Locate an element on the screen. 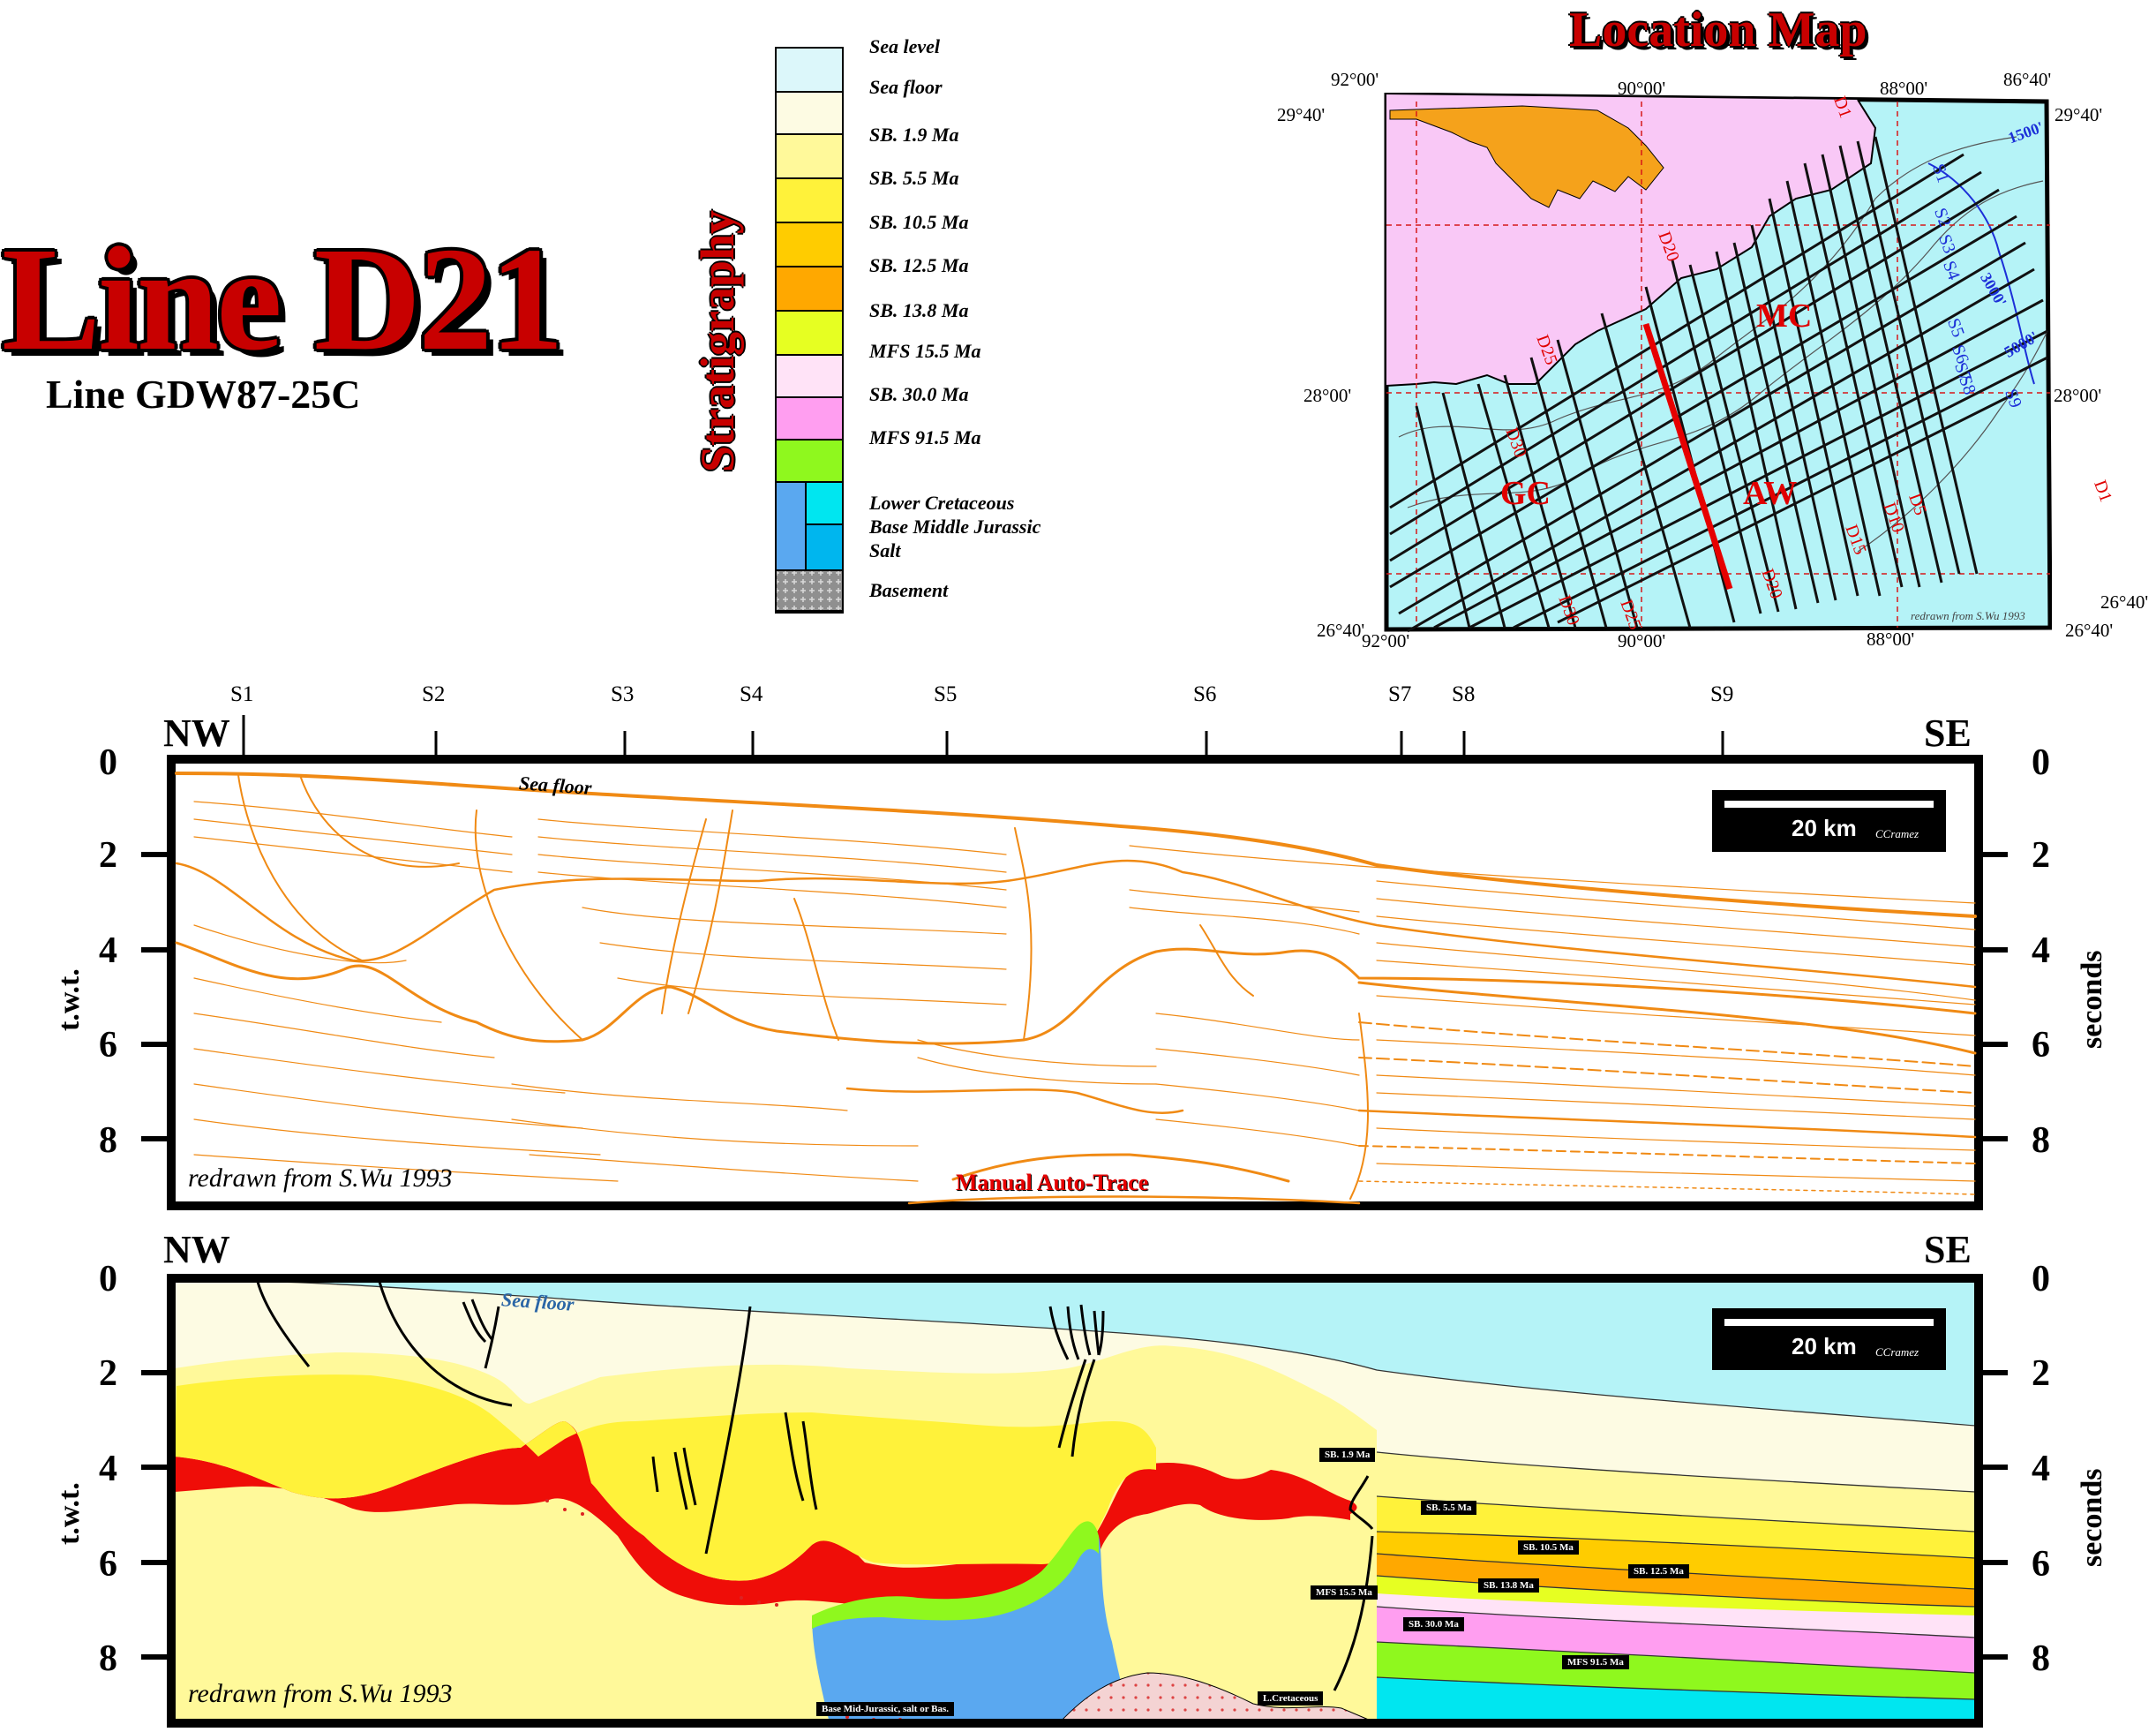 The width and height of the screenshot is (2156, 1732). panel1-scale-credit: CCramez is located at coordinates (1897, 833).